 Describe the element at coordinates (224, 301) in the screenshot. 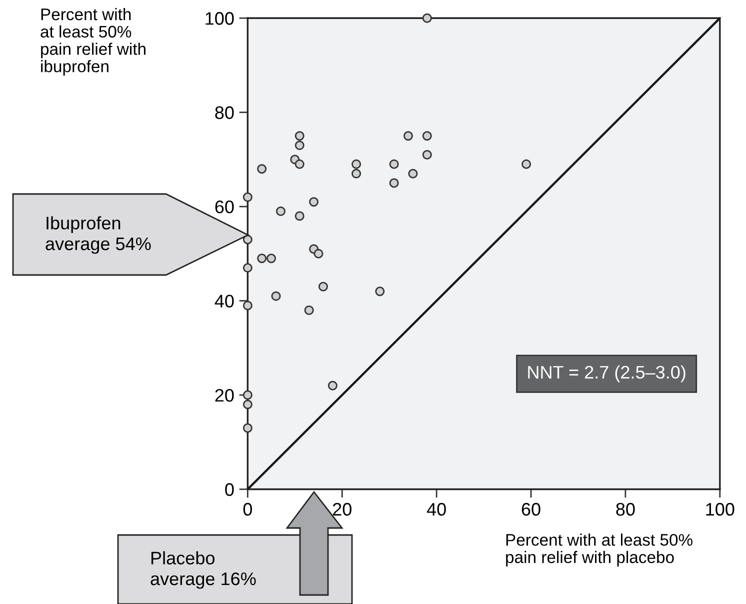

I see `y-tick-label: 40` at that location.